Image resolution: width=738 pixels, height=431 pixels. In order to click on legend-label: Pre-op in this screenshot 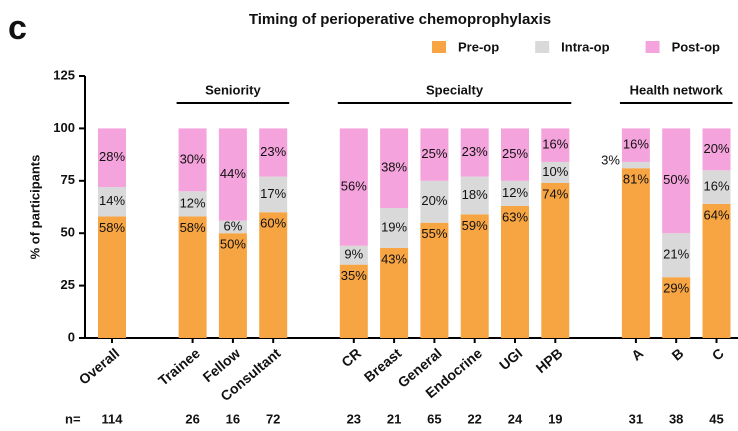, I will do `click(478, 46)`.